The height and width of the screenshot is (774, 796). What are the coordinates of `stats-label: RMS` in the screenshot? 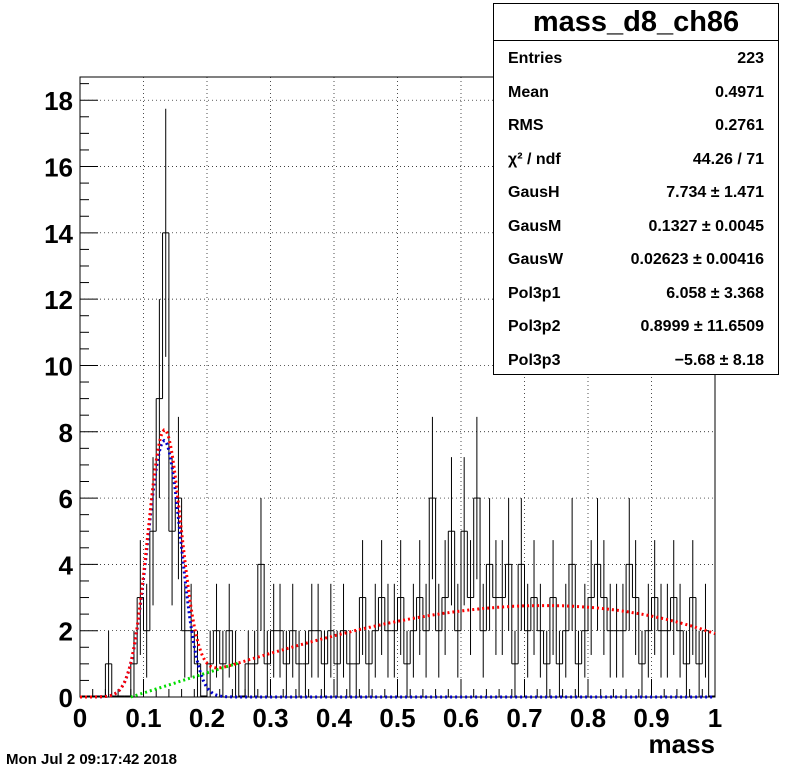 It's located at (526, 125).